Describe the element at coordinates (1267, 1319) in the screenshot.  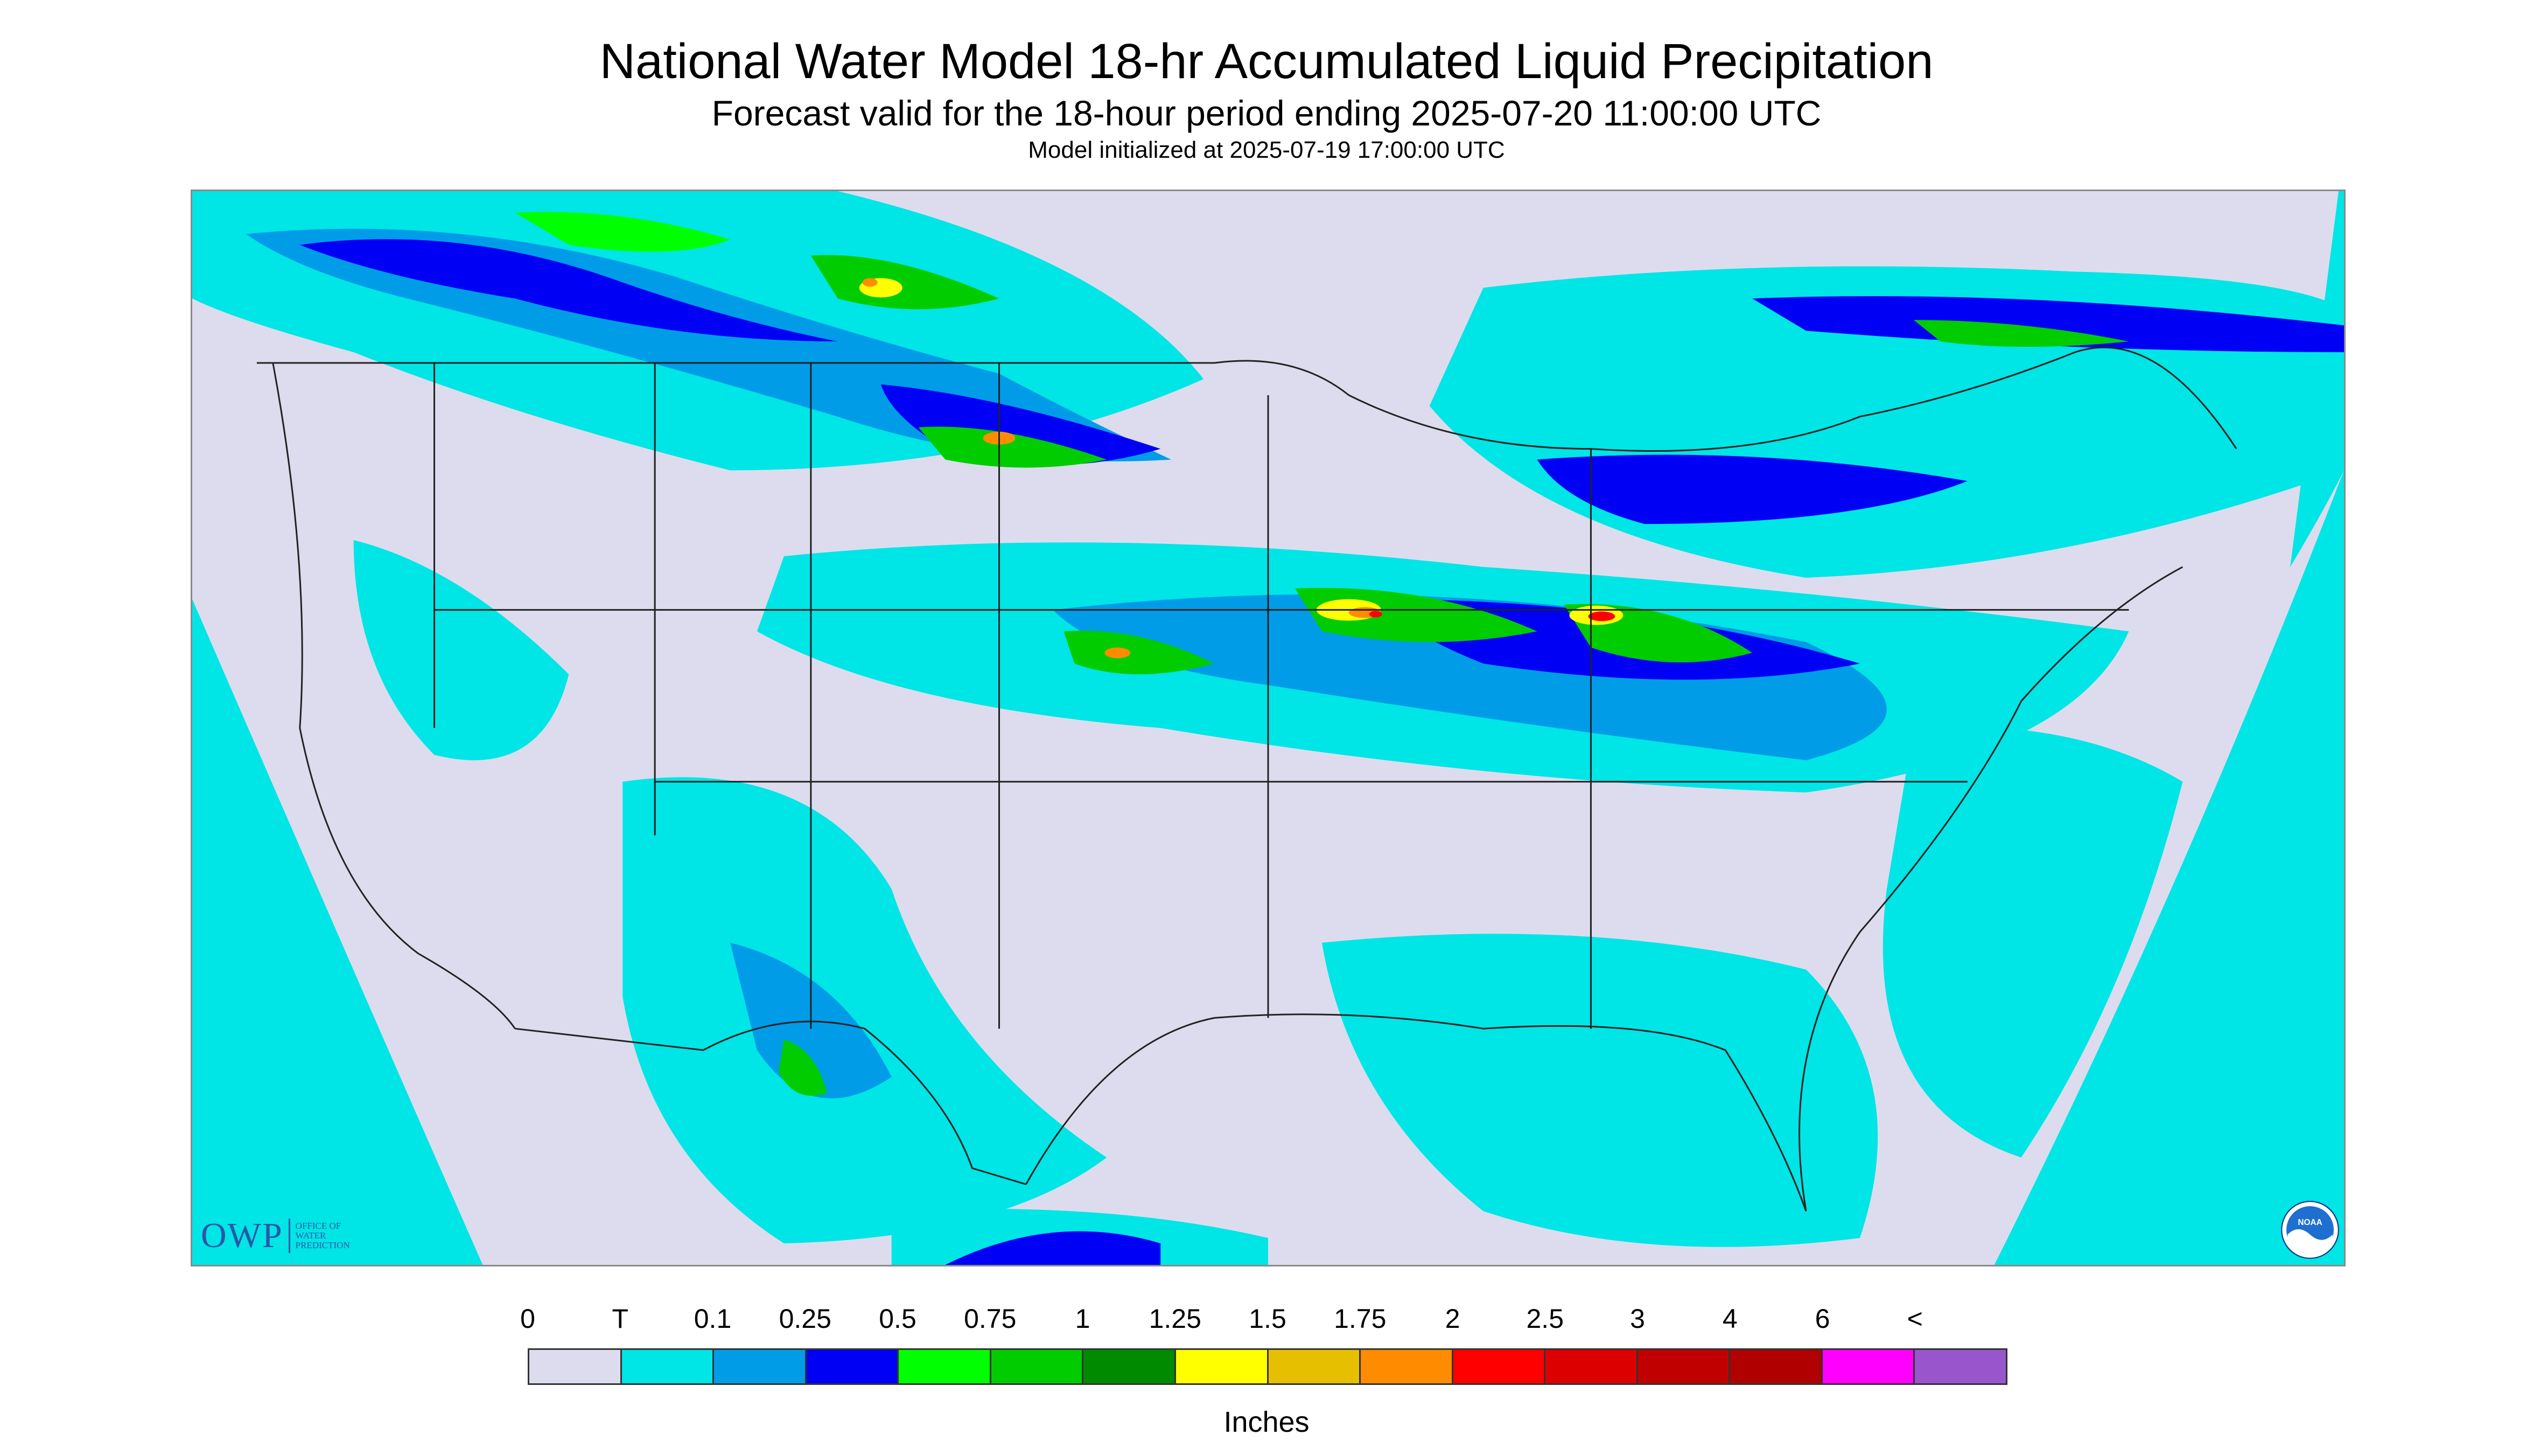
I see `legend-tick-label: 1.5` at that location.